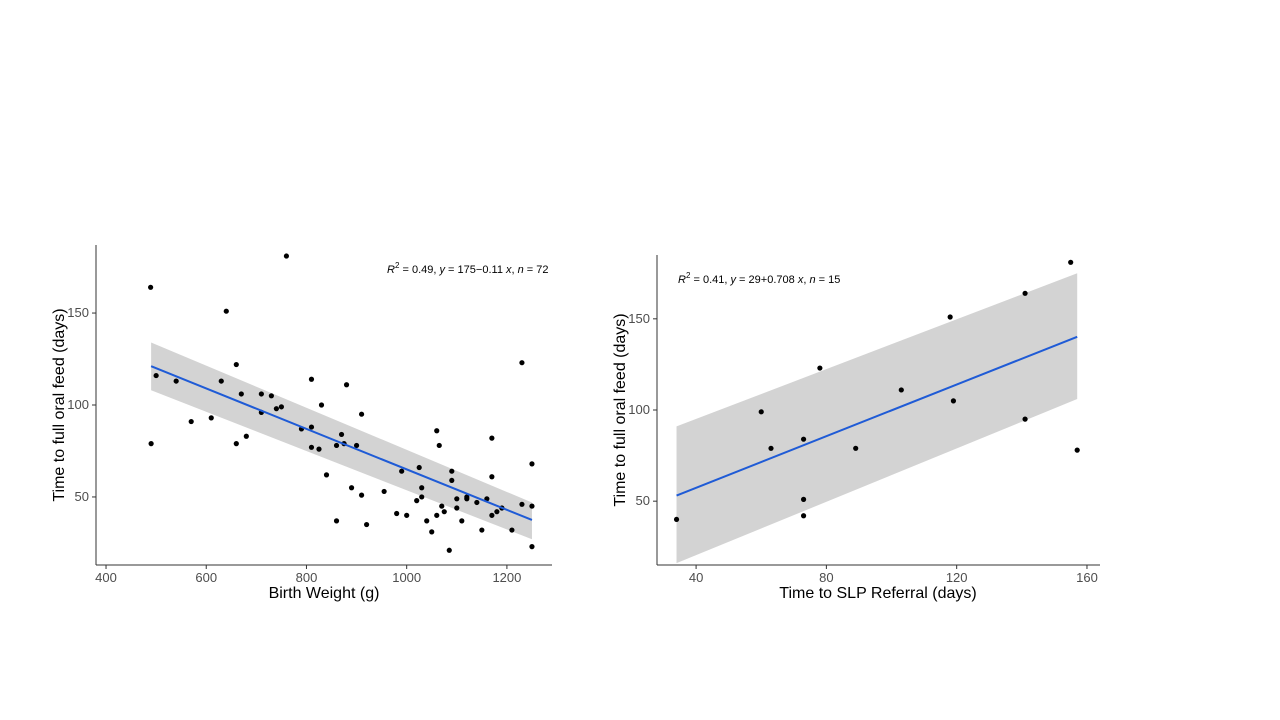  Describe the element at coordinates (639, 318) in the screenshot. I see `p2-y-tick-label: 150` at that location.